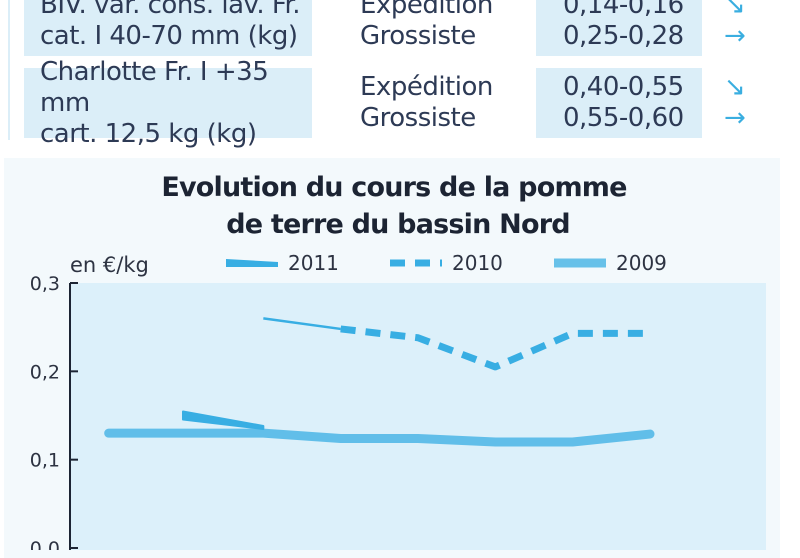 The width and height of the screenshot is (800, 558). I want to click on series-2010-lead-segment, so click(302, 324).